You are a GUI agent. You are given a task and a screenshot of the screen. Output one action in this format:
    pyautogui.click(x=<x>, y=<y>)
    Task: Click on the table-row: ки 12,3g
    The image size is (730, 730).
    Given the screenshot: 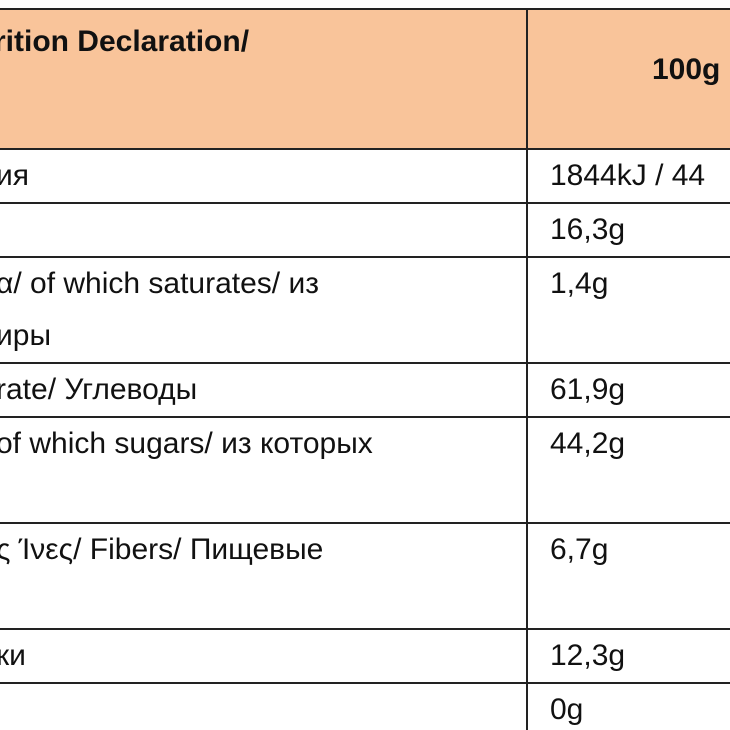 What is the action you would take?
    pyautogui.click(x=365, y=656)
    